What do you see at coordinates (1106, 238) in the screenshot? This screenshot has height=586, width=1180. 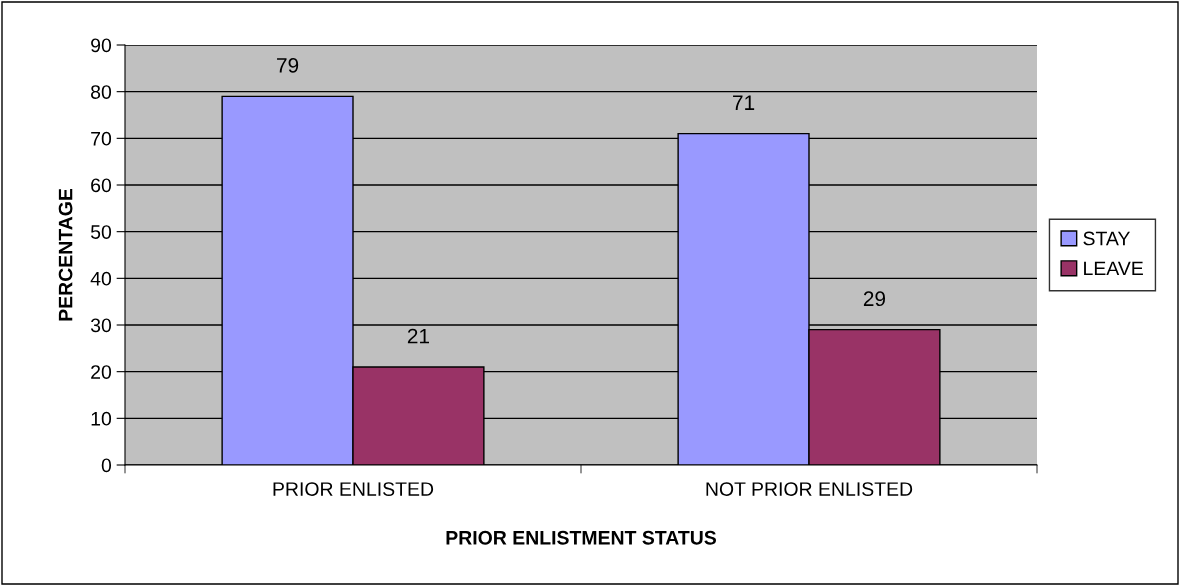 I see `legend-label: STAY` at bounding box center [1106, 238].